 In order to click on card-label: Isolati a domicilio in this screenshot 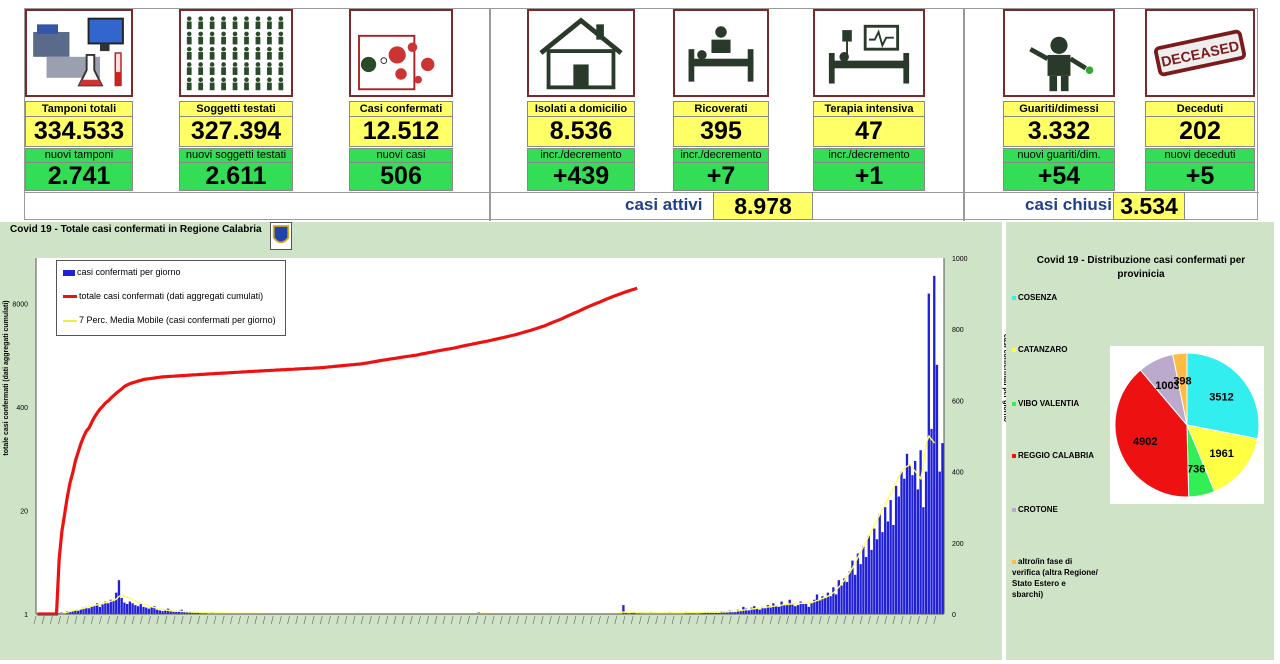, I will do `click(581, 109)`.